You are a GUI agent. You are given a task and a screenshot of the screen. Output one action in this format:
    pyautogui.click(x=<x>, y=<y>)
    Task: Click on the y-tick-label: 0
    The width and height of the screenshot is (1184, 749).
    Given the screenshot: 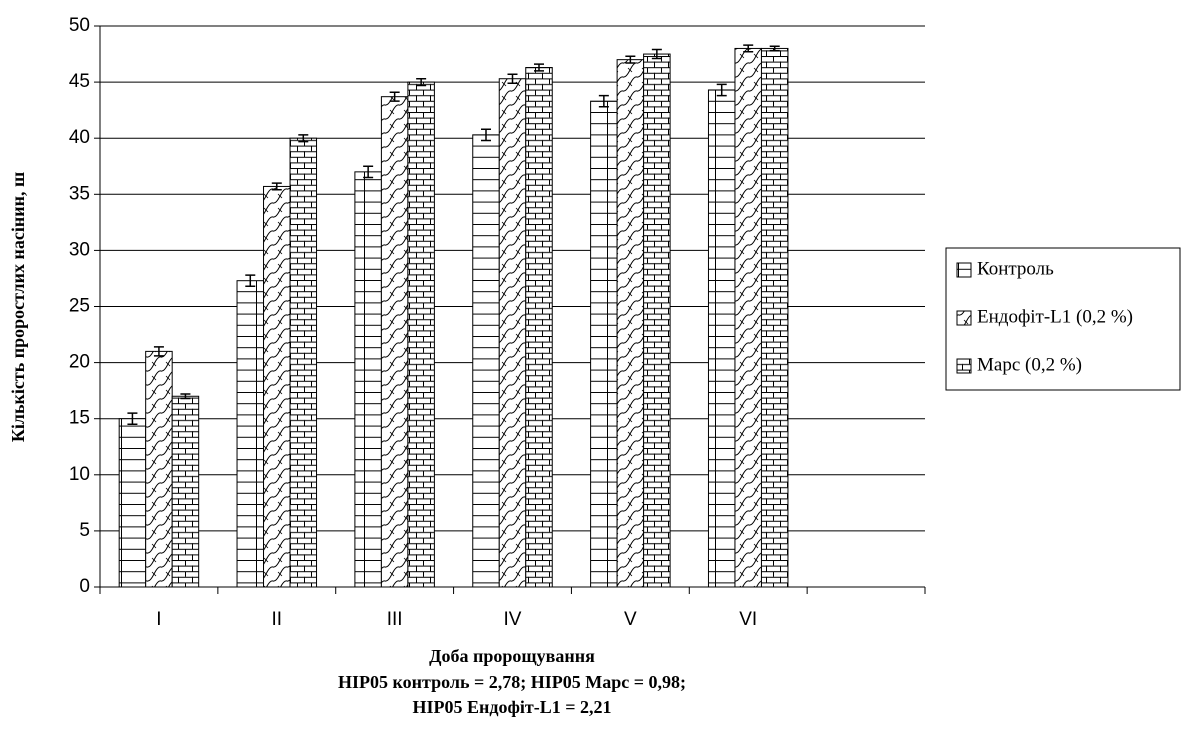 What is the action you would take?
    pyautogui.click(x=84, y=586)
    